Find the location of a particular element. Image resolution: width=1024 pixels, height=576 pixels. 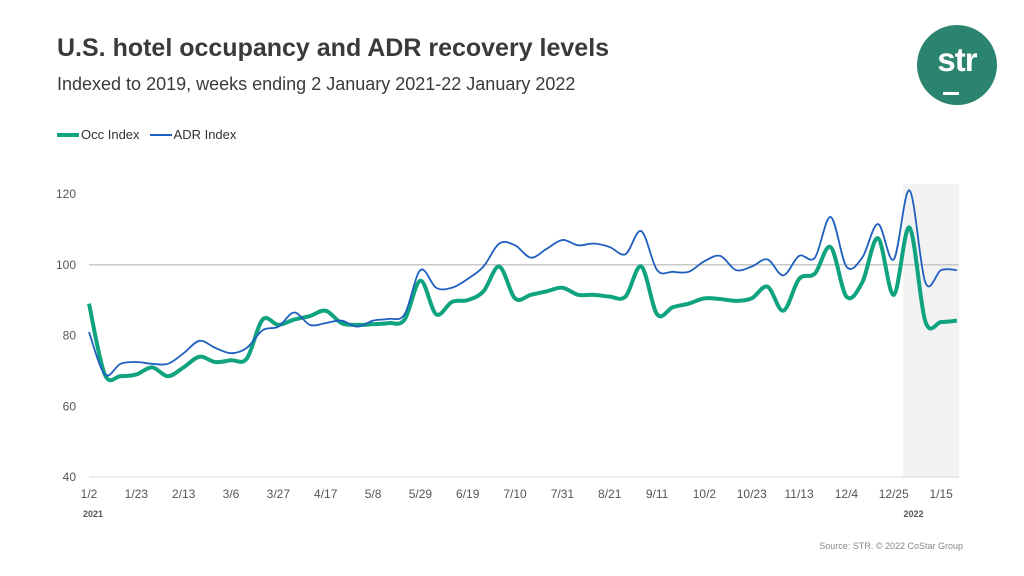

x-year-label: 2022 is located at coordinates (914, 514).